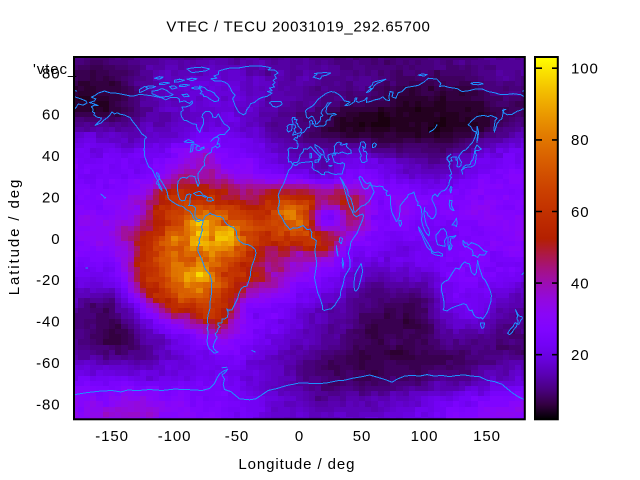  What do you see at coordinates (48, 404) in the screenshot?
I see `svg-text: -80` at bounding box center [48, 404].